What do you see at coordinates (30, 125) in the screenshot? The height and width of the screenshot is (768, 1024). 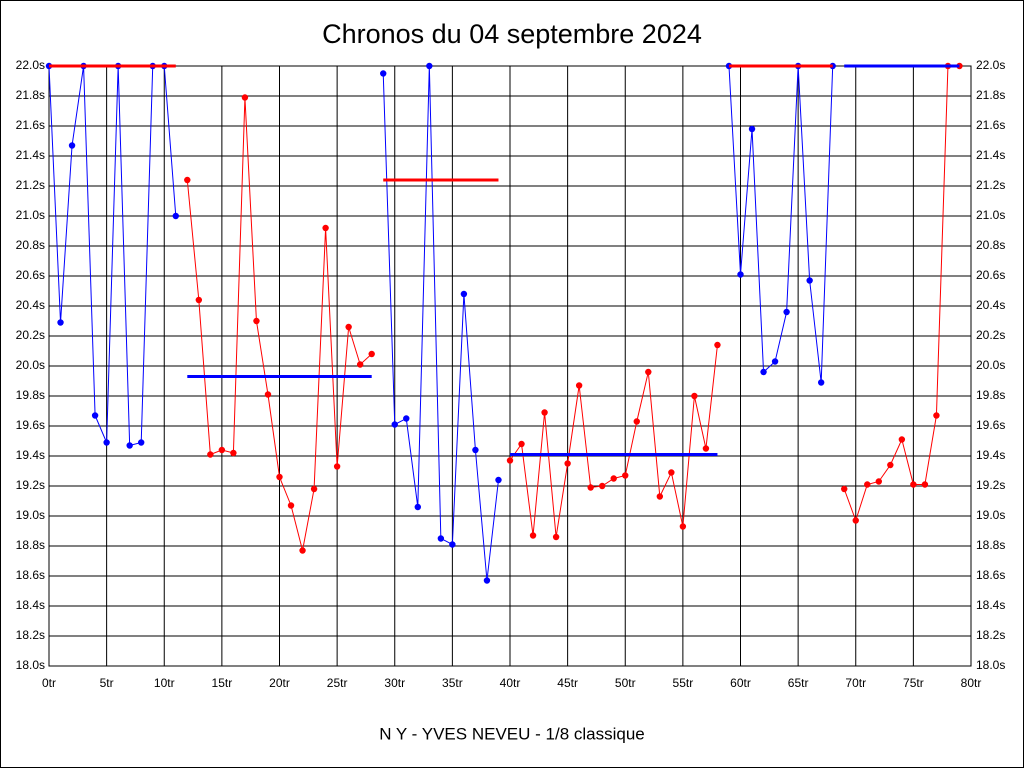 I see `y-tick-label: 21.6s` at bounding box center [30, 125].